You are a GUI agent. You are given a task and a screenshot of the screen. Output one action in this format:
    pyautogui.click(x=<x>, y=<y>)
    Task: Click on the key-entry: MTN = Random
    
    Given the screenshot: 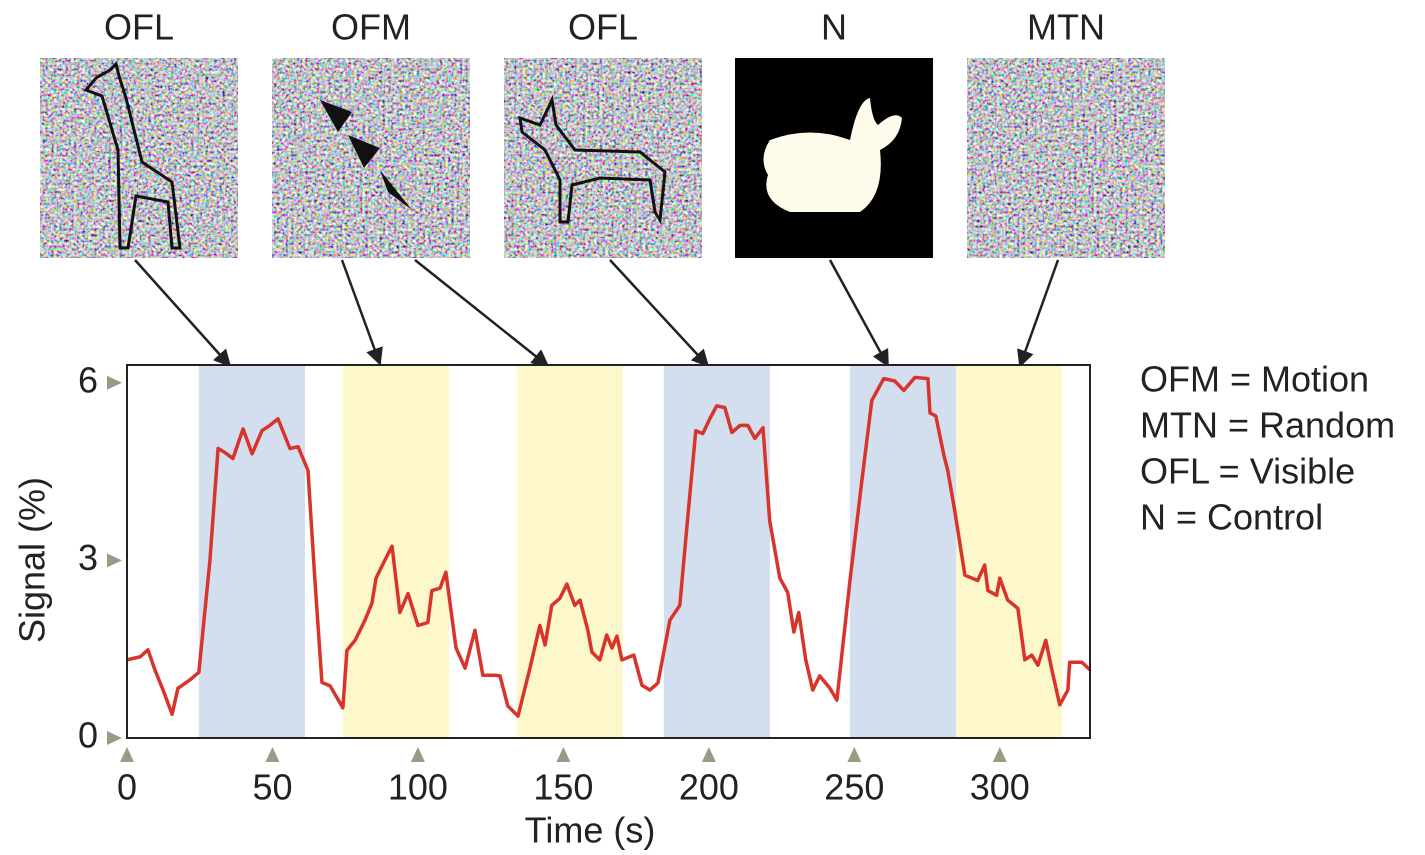 What is the action you would take?
    pyautogui.click(x=1267, y=425)
    